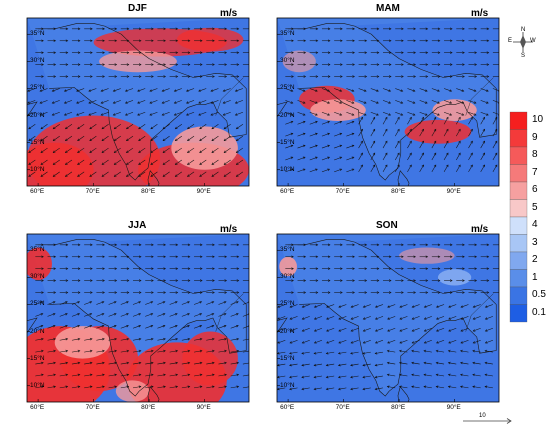  I want to click on colorbar-swatch, so click(518, 313).